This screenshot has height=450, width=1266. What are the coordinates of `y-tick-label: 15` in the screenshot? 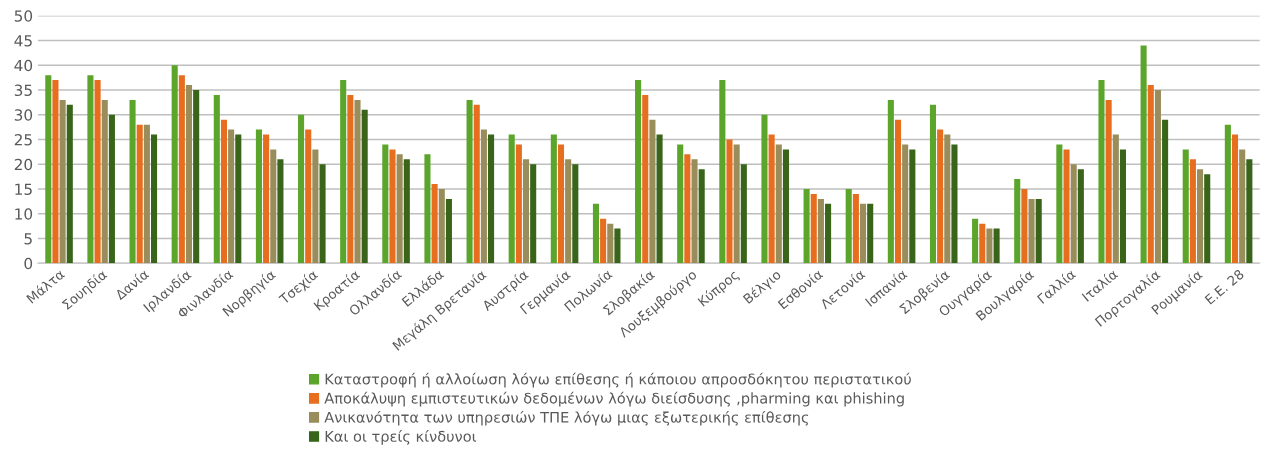 It's located at (23, 189).